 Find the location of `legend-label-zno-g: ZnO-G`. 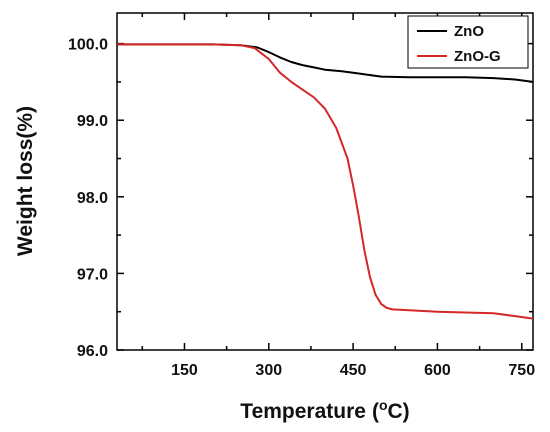

legend-label-zno-g: ZnO-G is located at coordinates (477, 56).